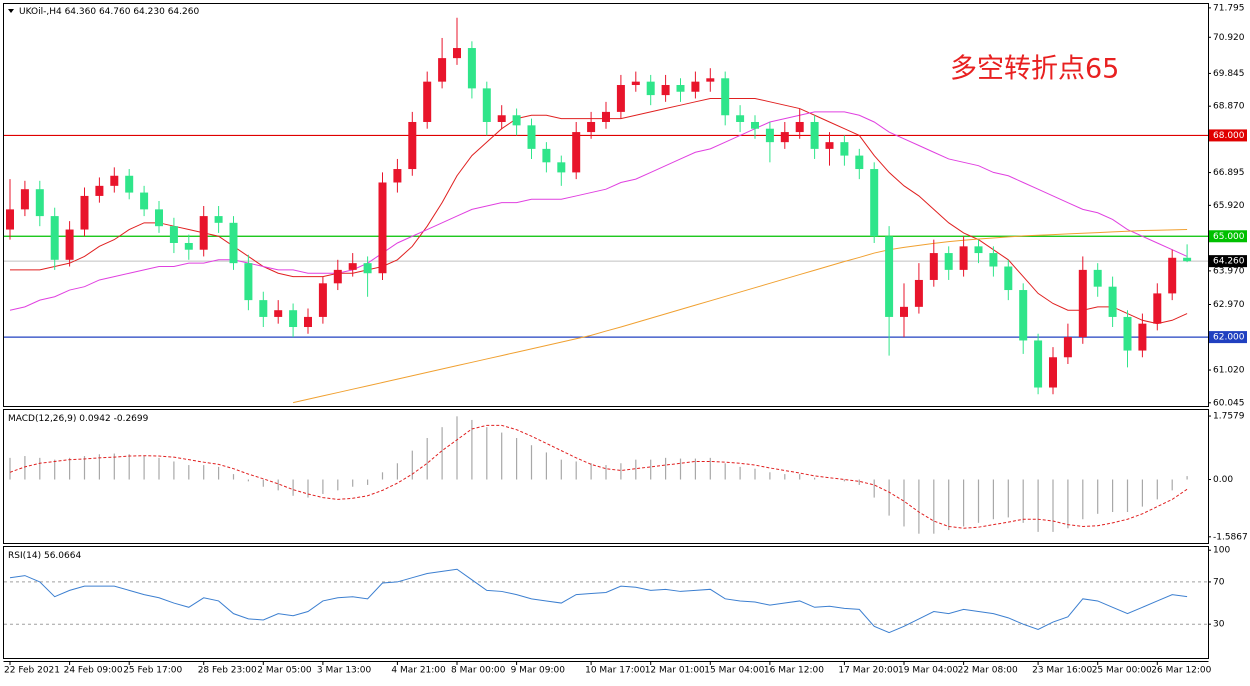 This screenshot has height=686, width=1250. What do you see at coordinates (1219, 582) in the screenshot?
I see `y-tick-label: 70` at bounding box center [1219, 582].